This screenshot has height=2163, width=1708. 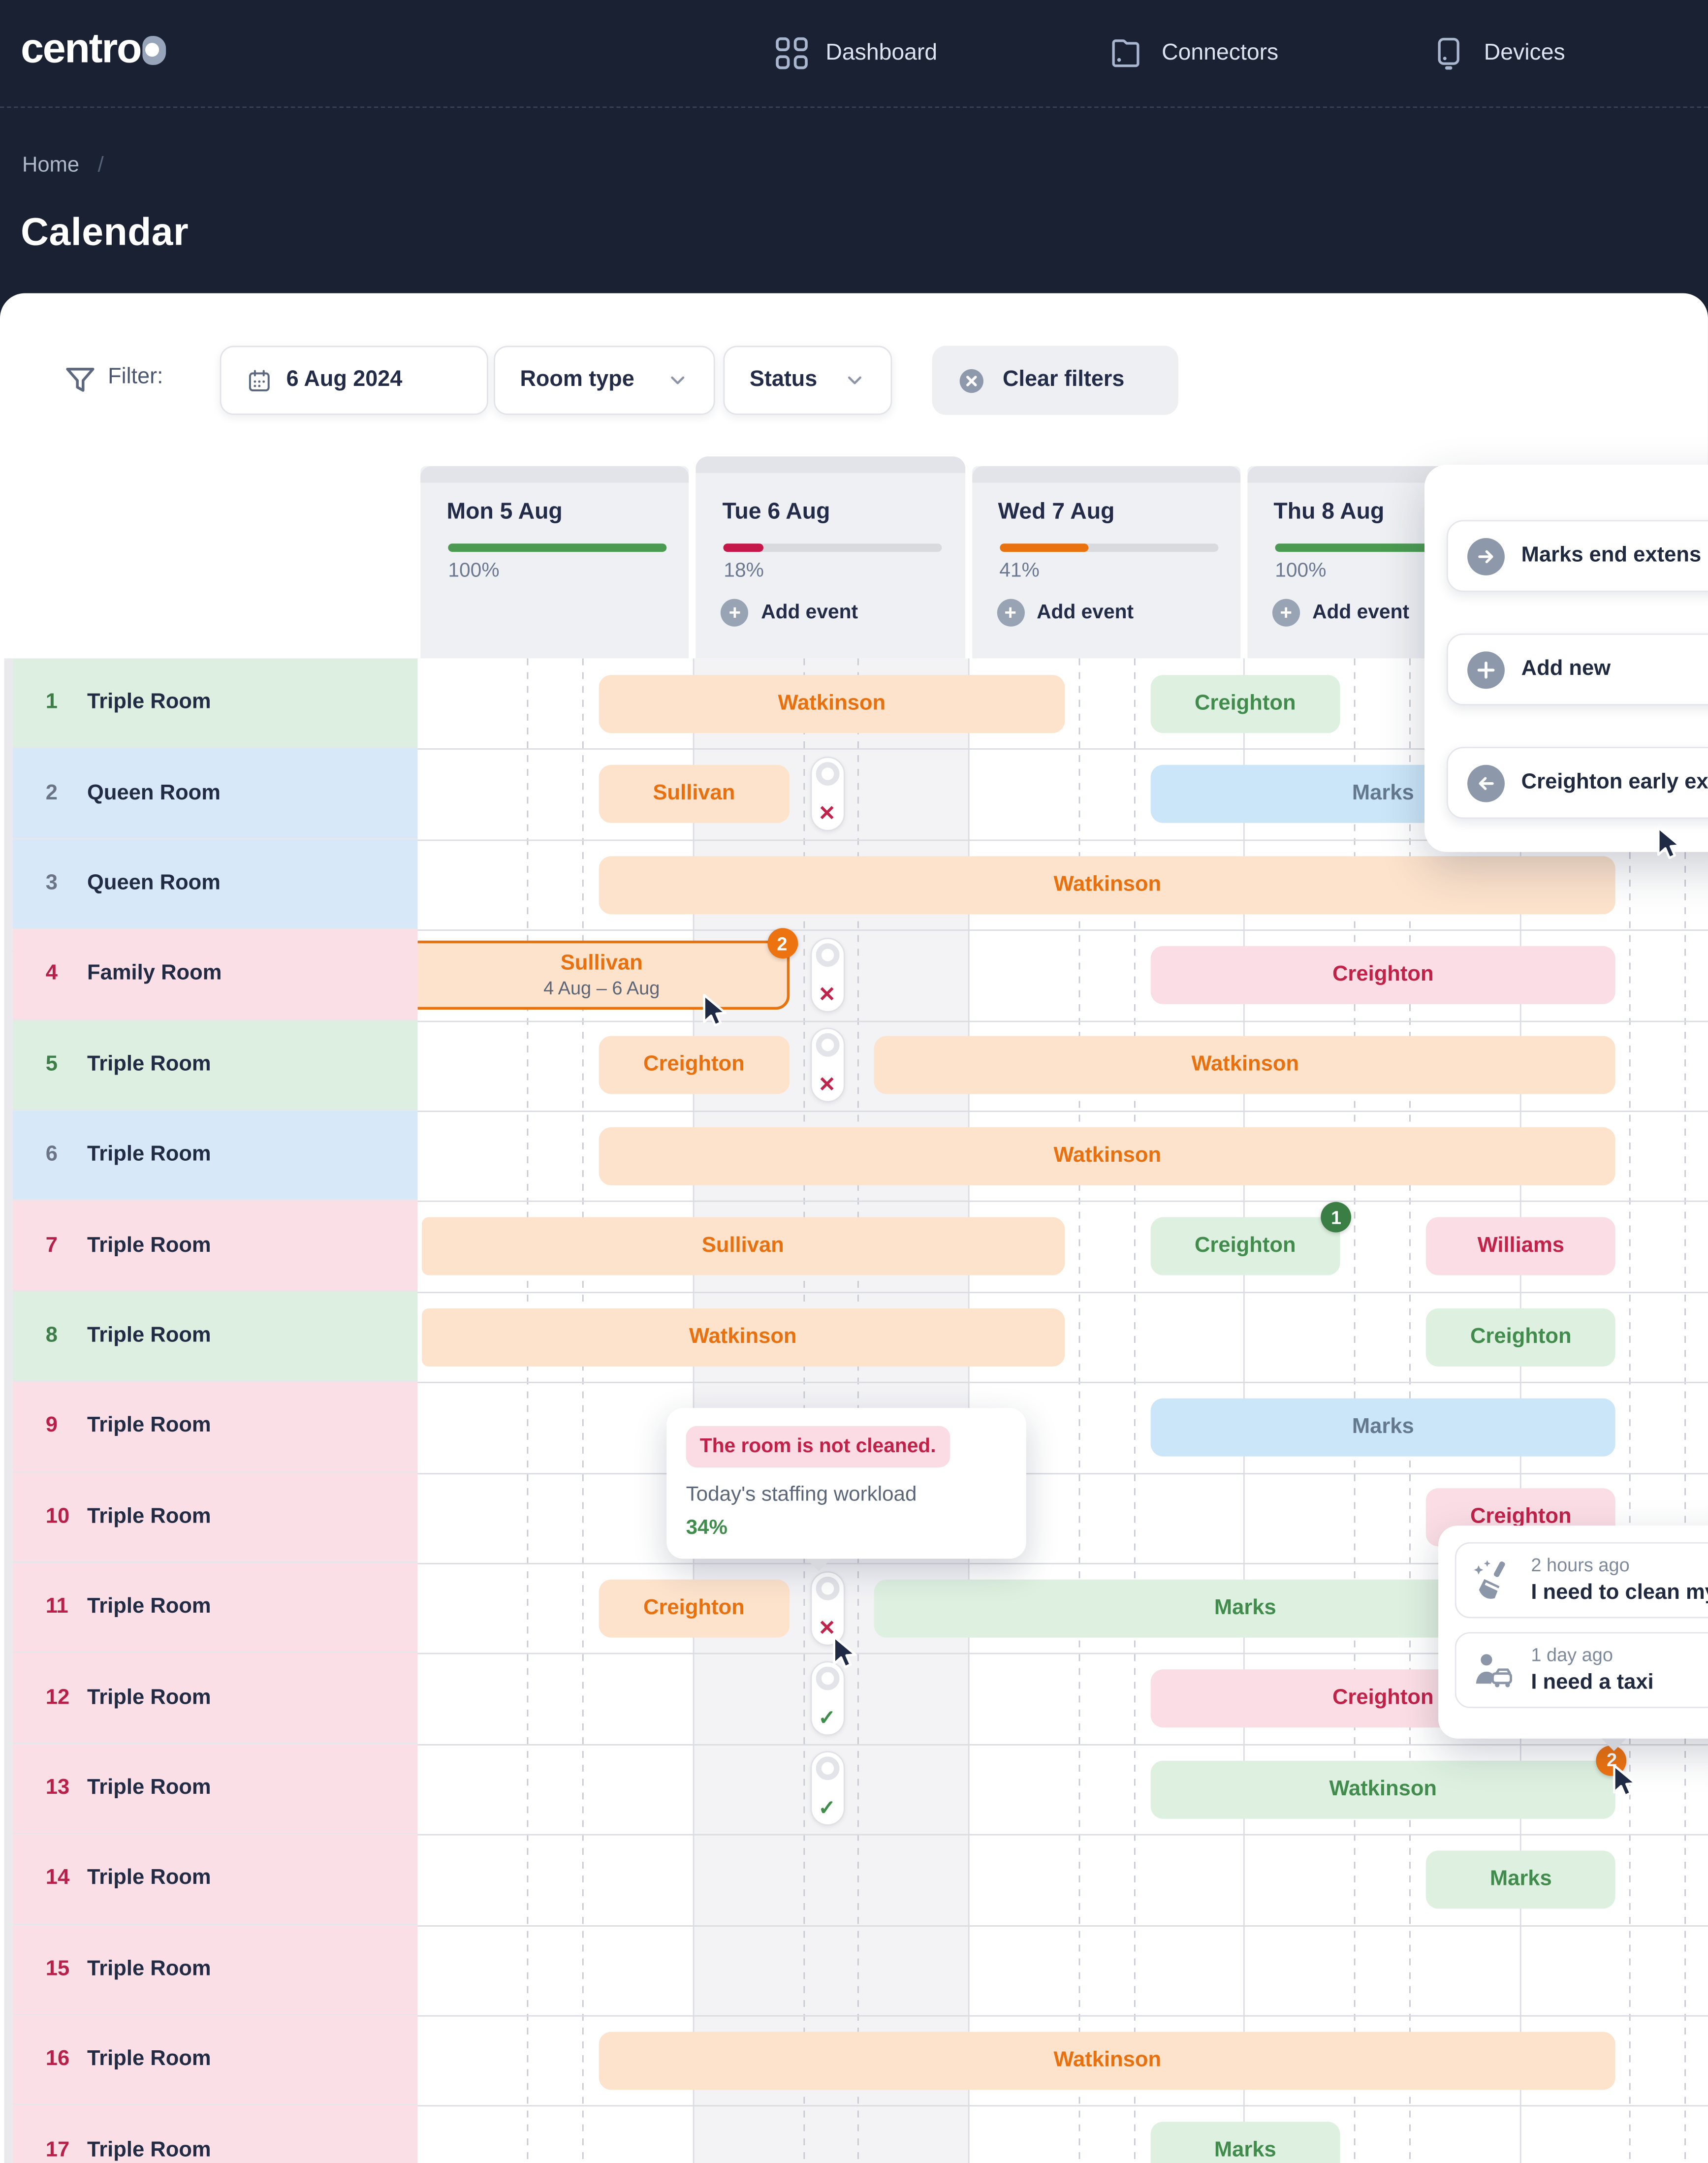 I want to click on day-label: Mon 5 Aug, so click(x=504, y=512).